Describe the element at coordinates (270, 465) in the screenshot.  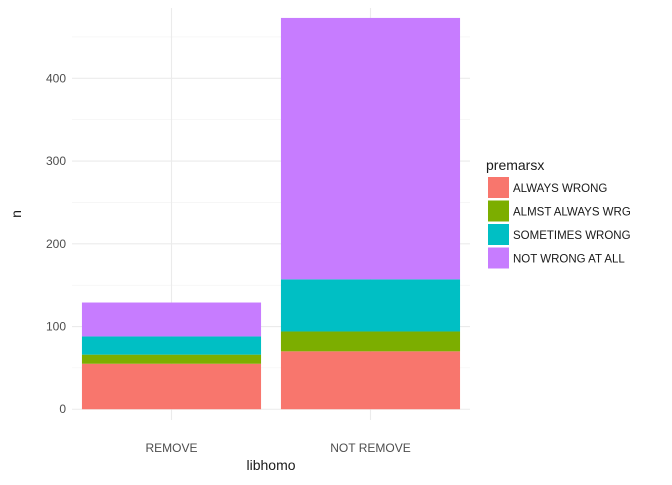
I see `x-axis-title: libhomo` at that location.